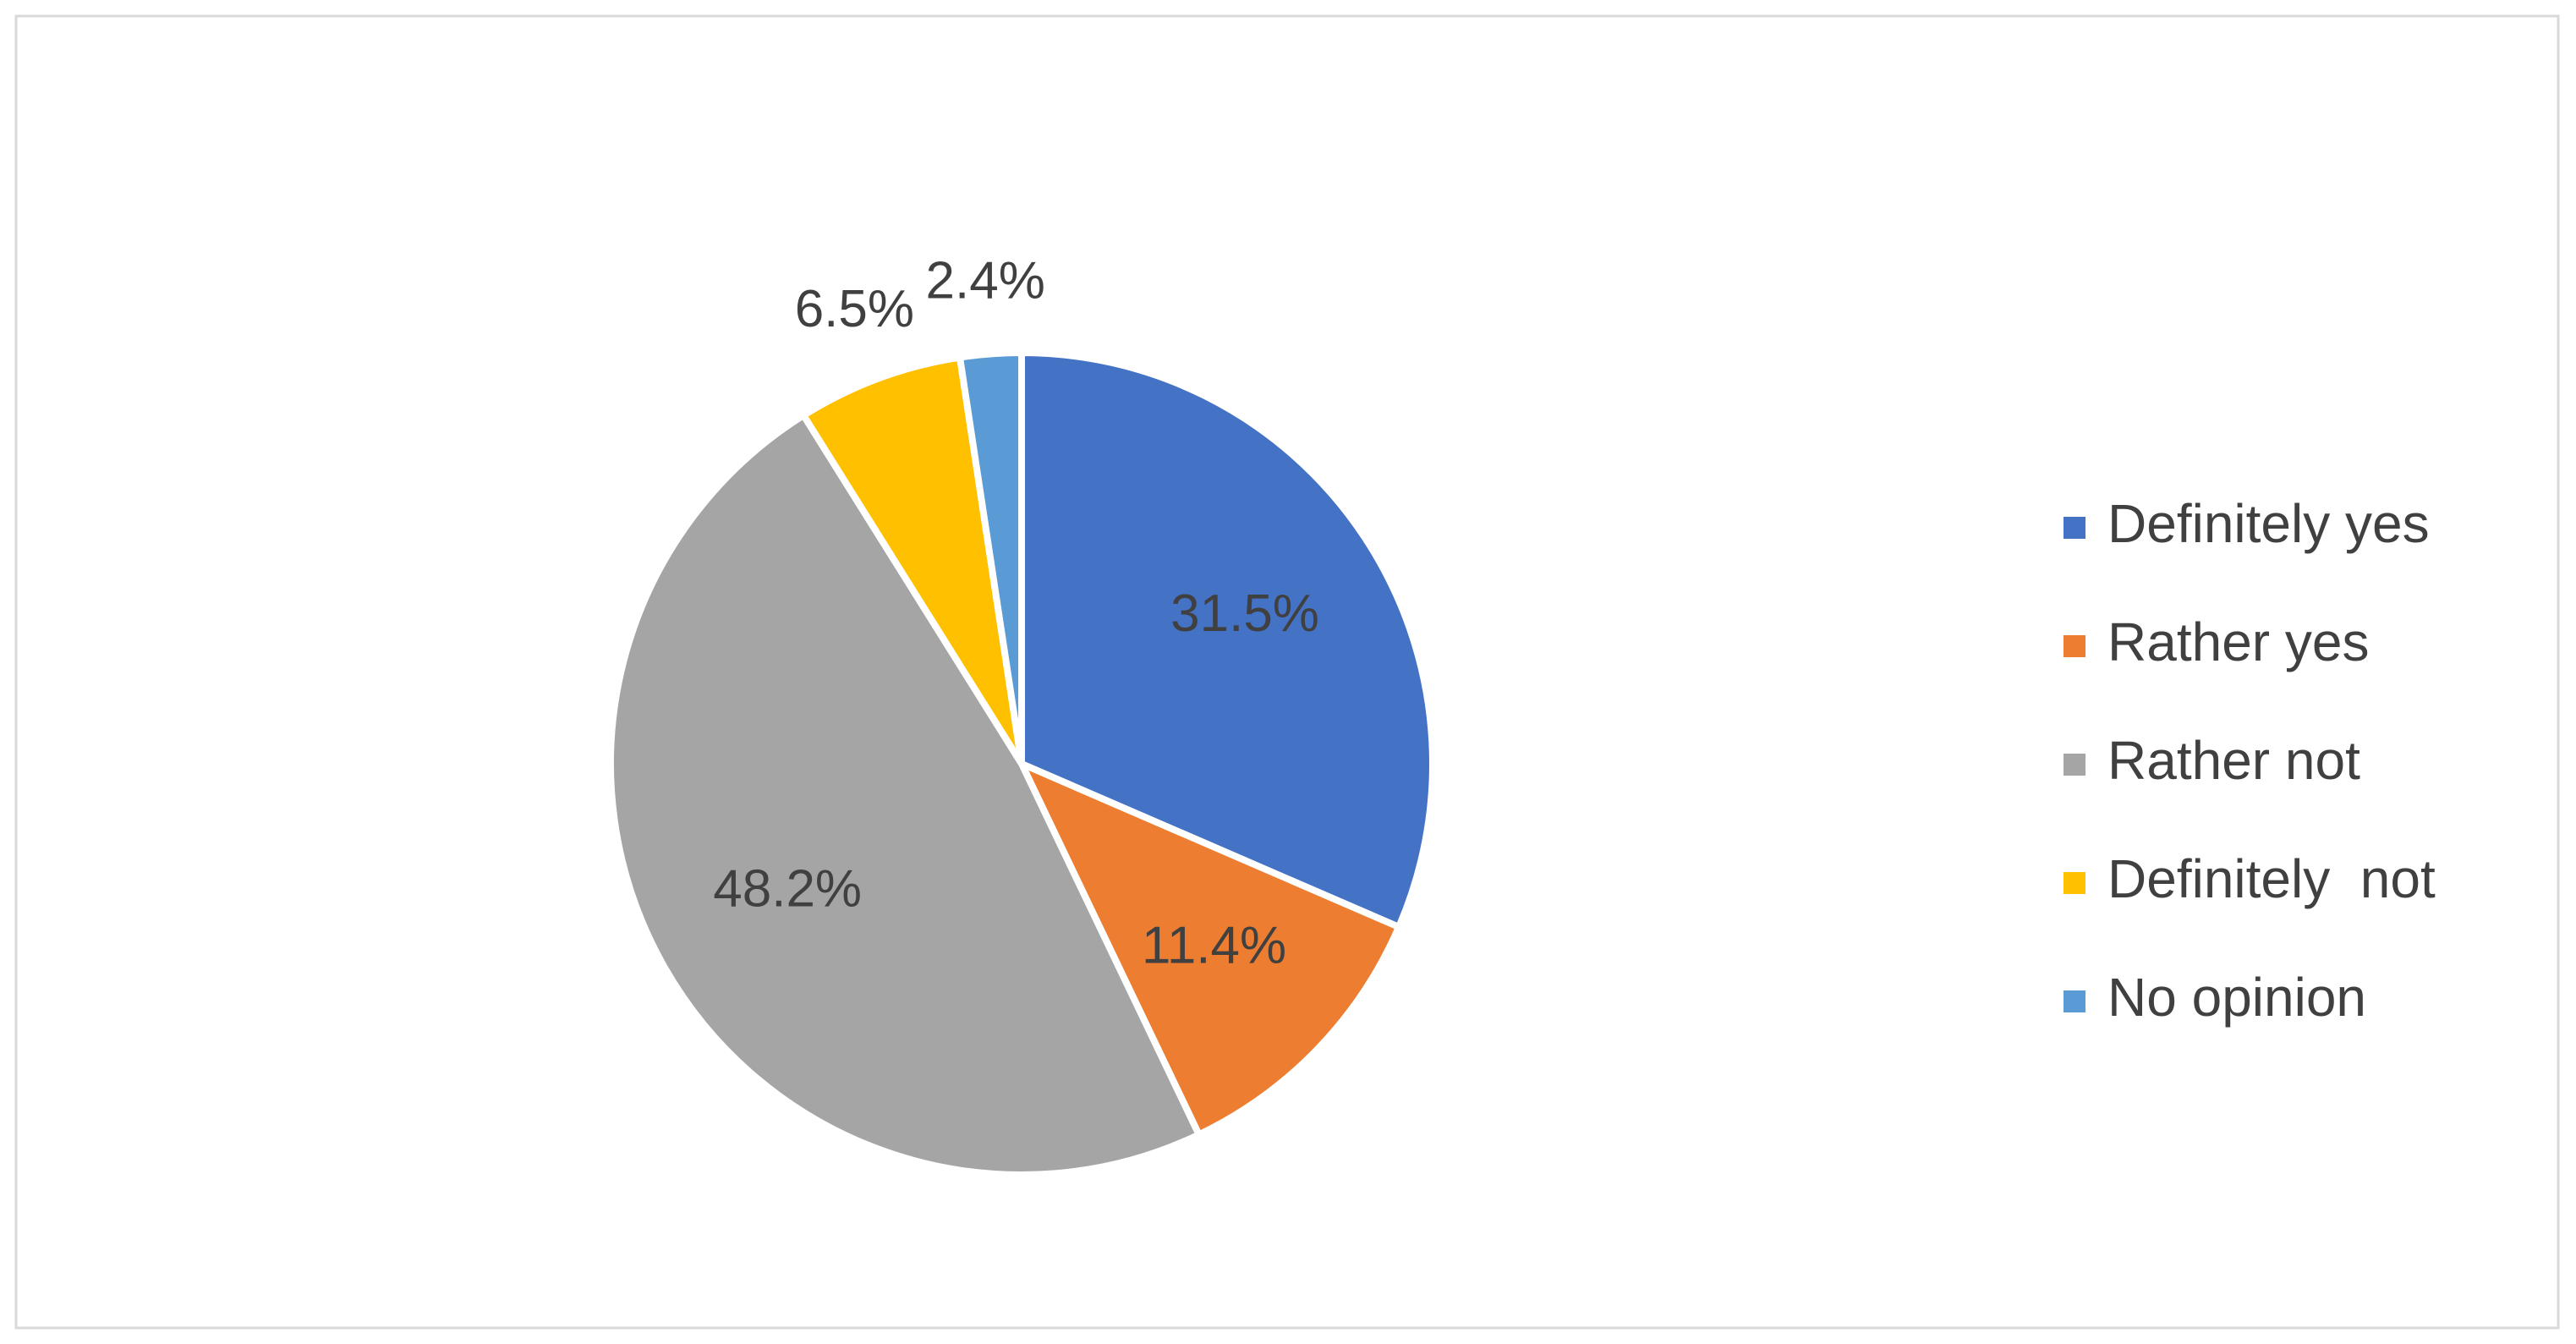 The width and height of the screenshot is (2576, 1344). Describe the element at coordinates (1244, 613) in the screenshot. I see `data-label: 31.5%` at that location.